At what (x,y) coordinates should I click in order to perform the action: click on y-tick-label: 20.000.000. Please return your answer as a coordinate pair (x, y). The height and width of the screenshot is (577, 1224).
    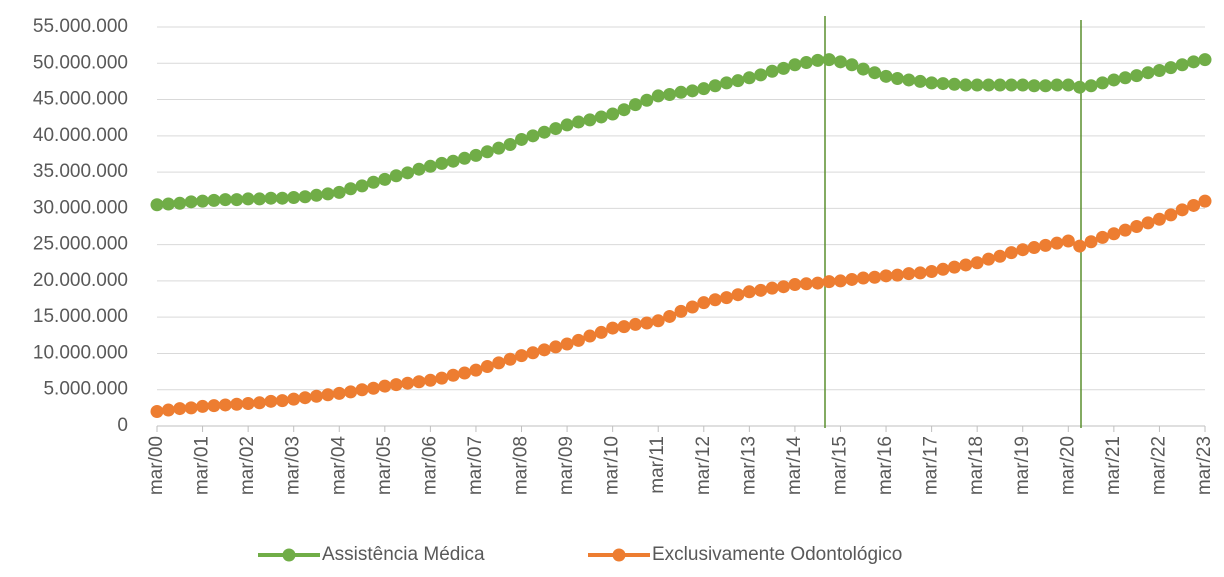
    Looking at the image, I should click on (80, 280).